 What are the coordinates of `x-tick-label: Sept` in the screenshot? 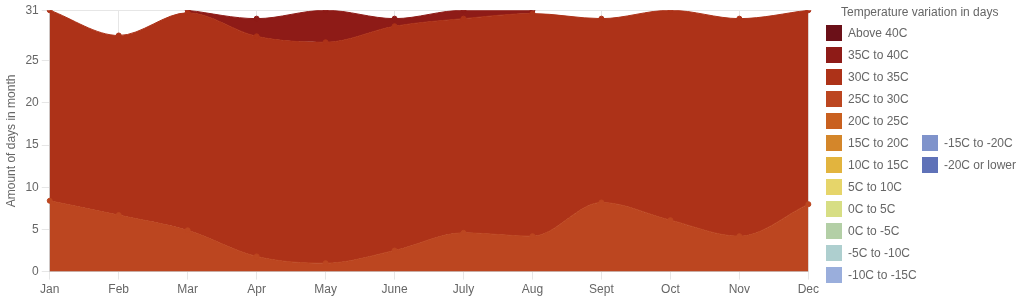 It's located at (602, 289).